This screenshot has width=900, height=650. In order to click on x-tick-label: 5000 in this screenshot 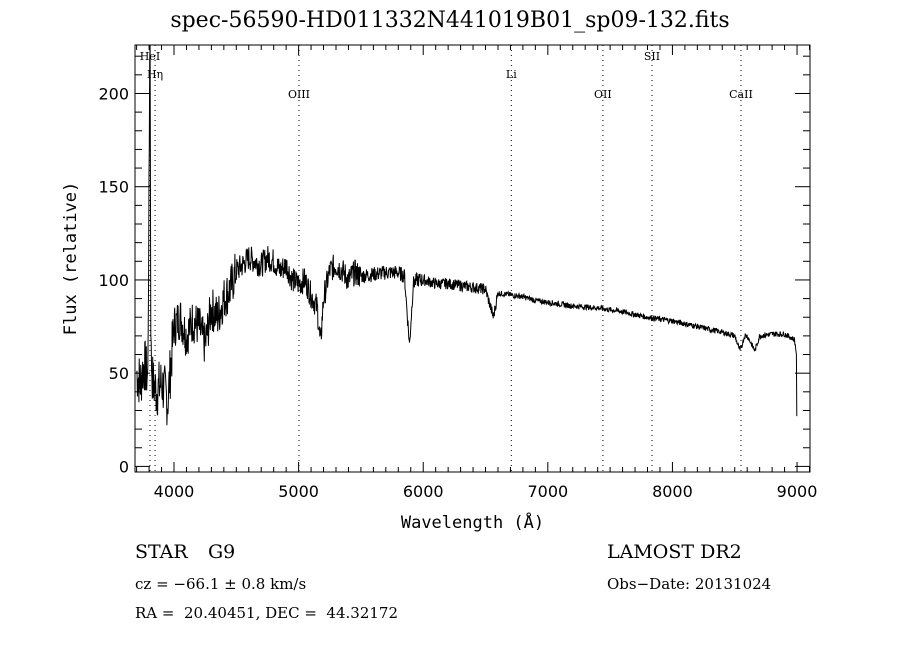, I will do `click(298, 491)`.